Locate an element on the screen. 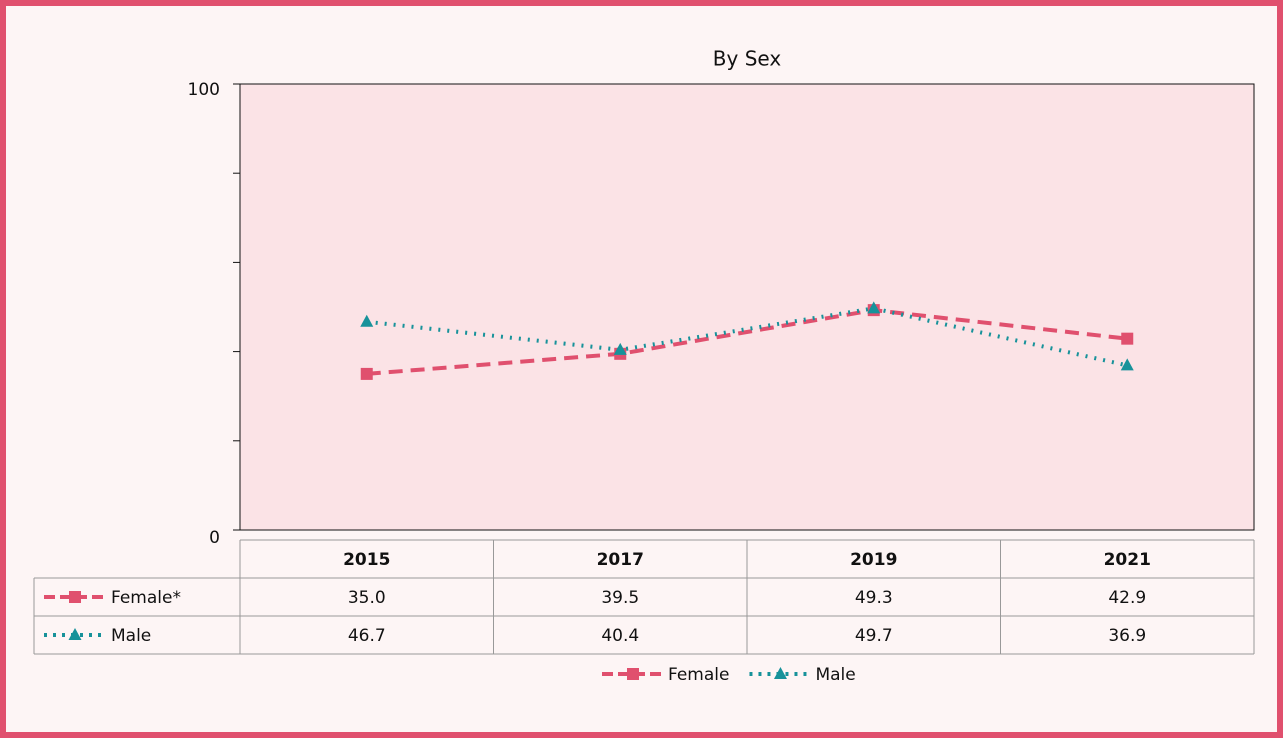 The image size is (1283, 738). x-tick-label: 2017 is located at coordinates (620, 560).